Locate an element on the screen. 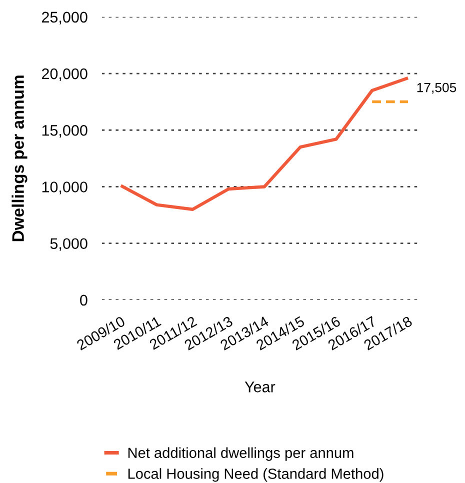 Image resolution: width=465 pixels, height=483 pixels. y-tick-label: 15,000 is located at coordinates (65, 131).